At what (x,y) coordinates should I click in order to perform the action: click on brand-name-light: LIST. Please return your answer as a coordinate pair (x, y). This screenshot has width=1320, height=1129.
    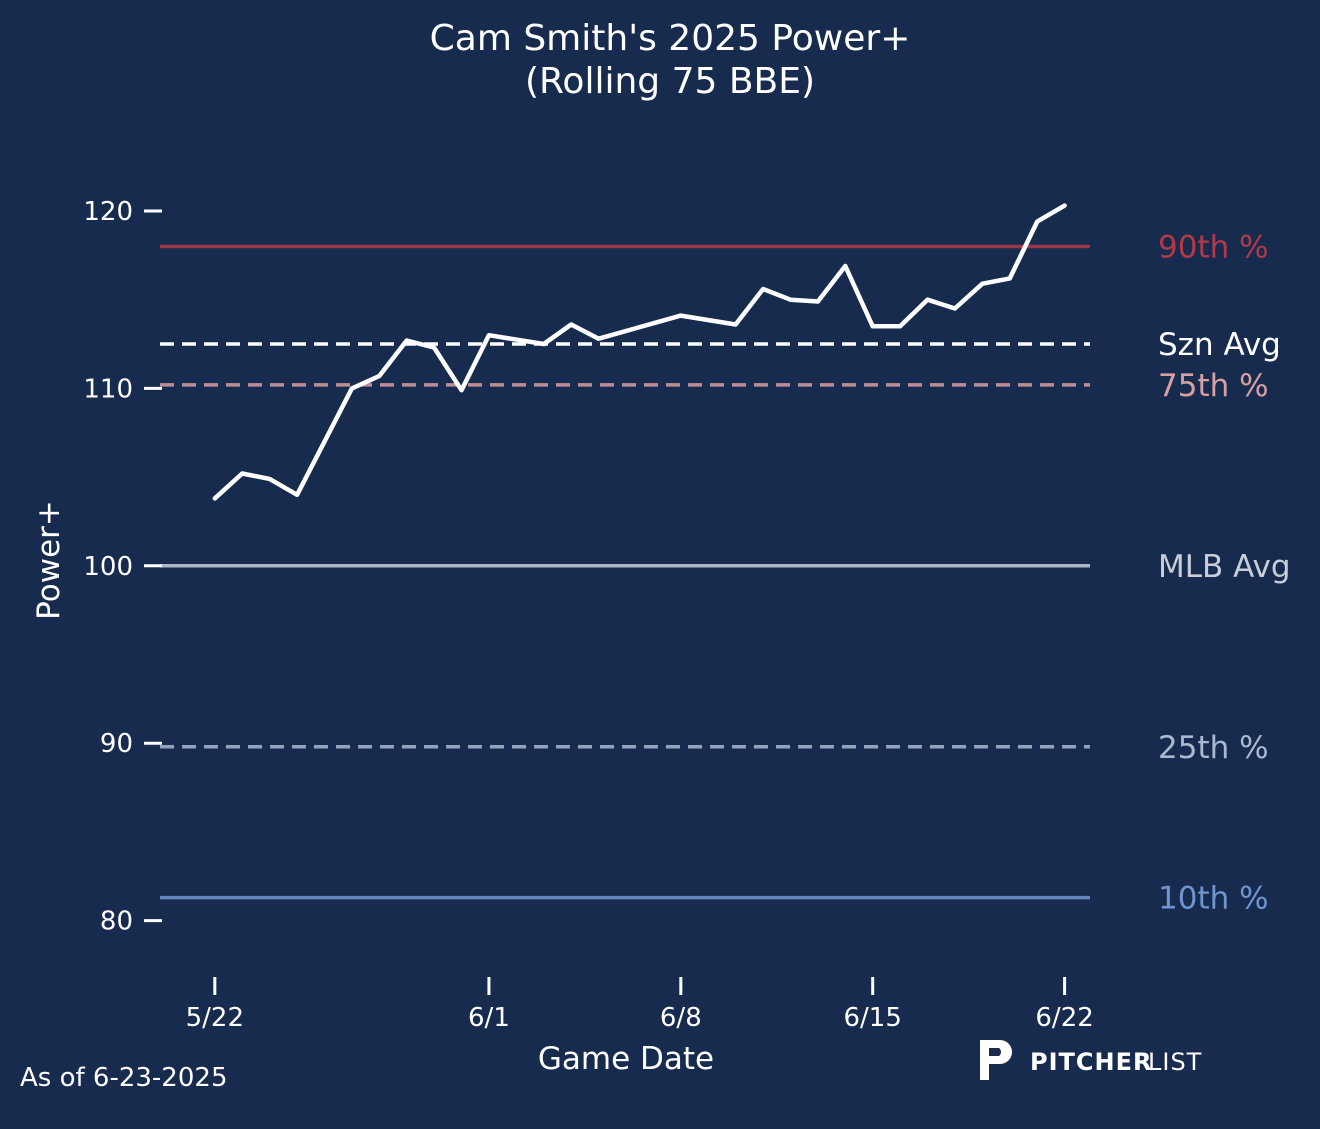
    Looking at the image, I should click on (1175, 1062).